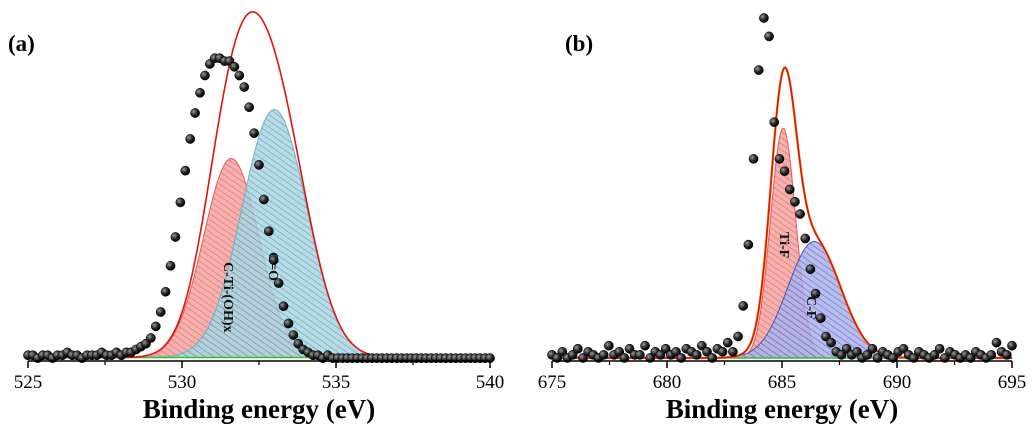 This screenshot has height=432, width=1035. I want to click on tick-label: 680, so click(667, 382).